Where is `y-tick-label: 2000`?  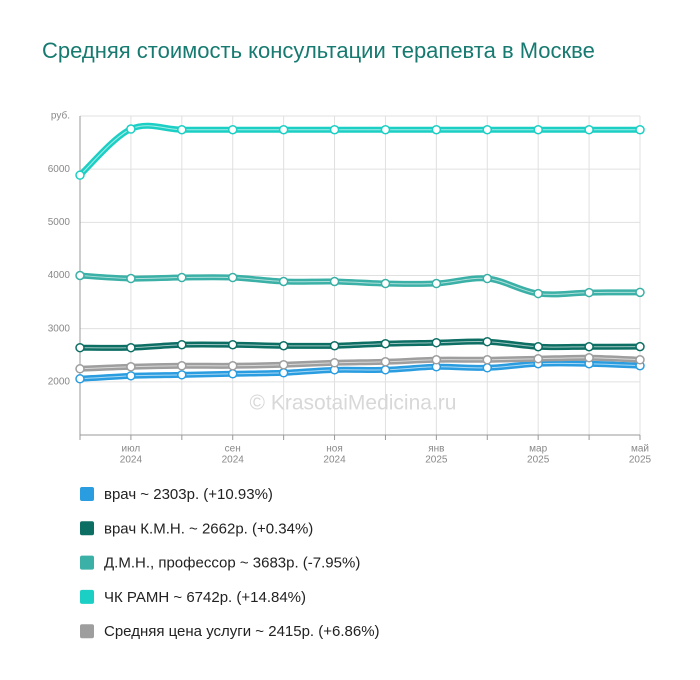
y-tick-label: 2000 is located at coordinates (59, 381).